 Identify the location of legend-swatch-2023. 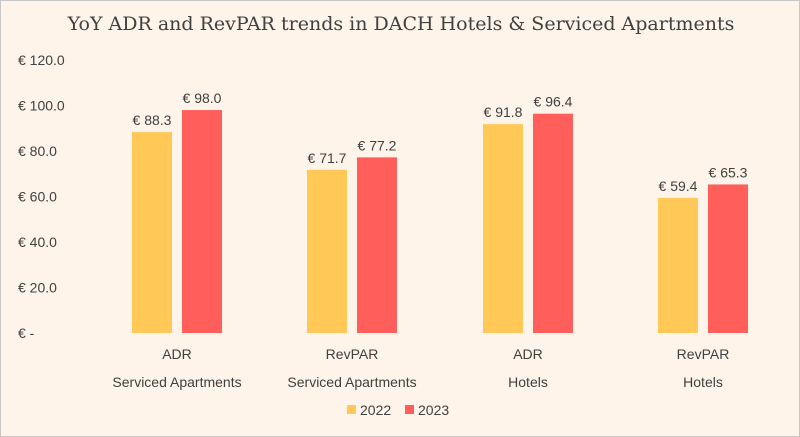
(409, 409).